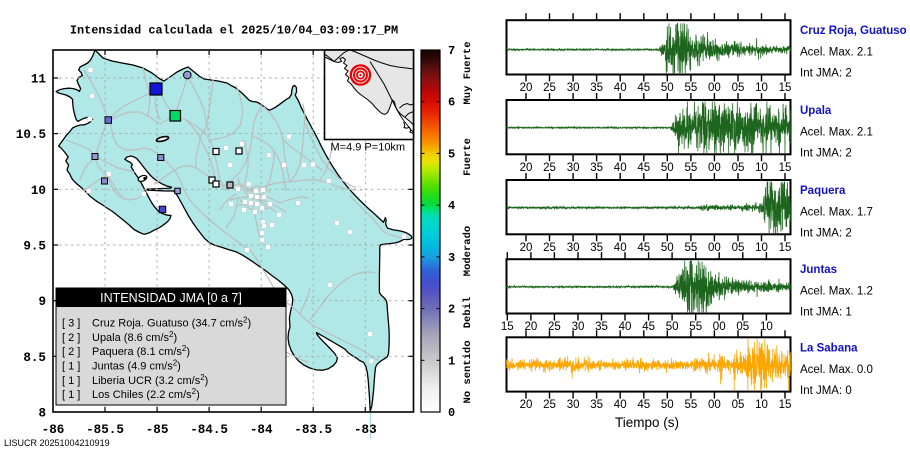 The height and width of the screenshot is (460, 910). What do you see at coordinates (647, 422) in the screenshot?
I see `svg-text: Tiempo (s)` at bounding box center [647, 422].